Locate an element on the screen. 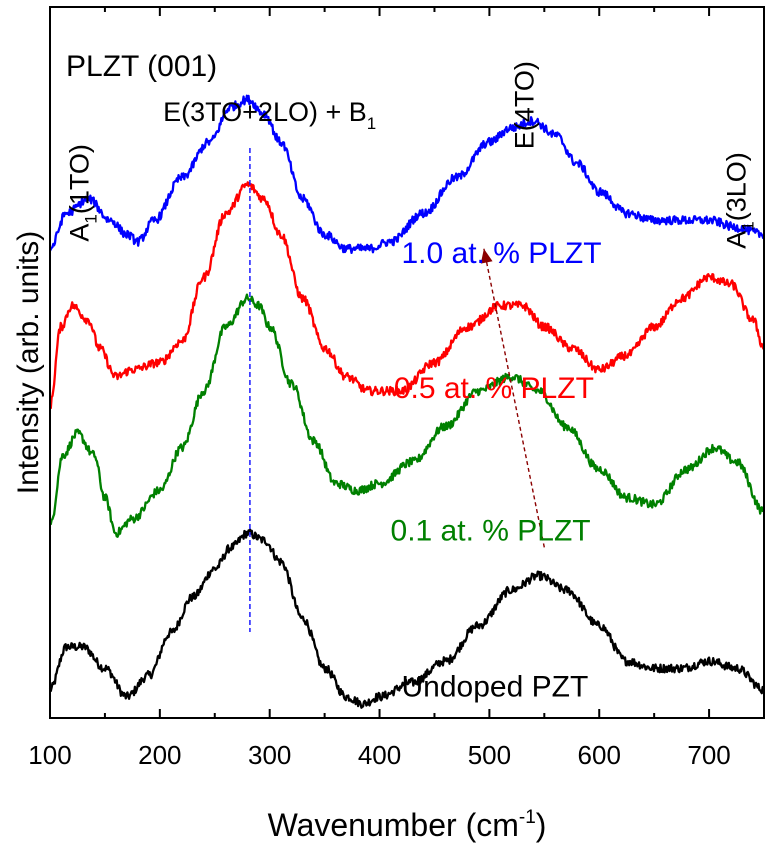 The image size is (779, 850). peak-annotation: A1(1TO) is located at coordinates (82, 193).